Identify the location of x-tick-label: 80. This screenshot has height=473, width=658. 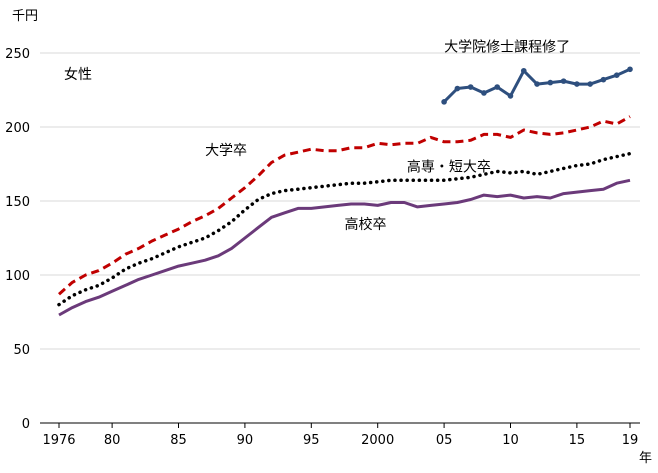
(112, 440).